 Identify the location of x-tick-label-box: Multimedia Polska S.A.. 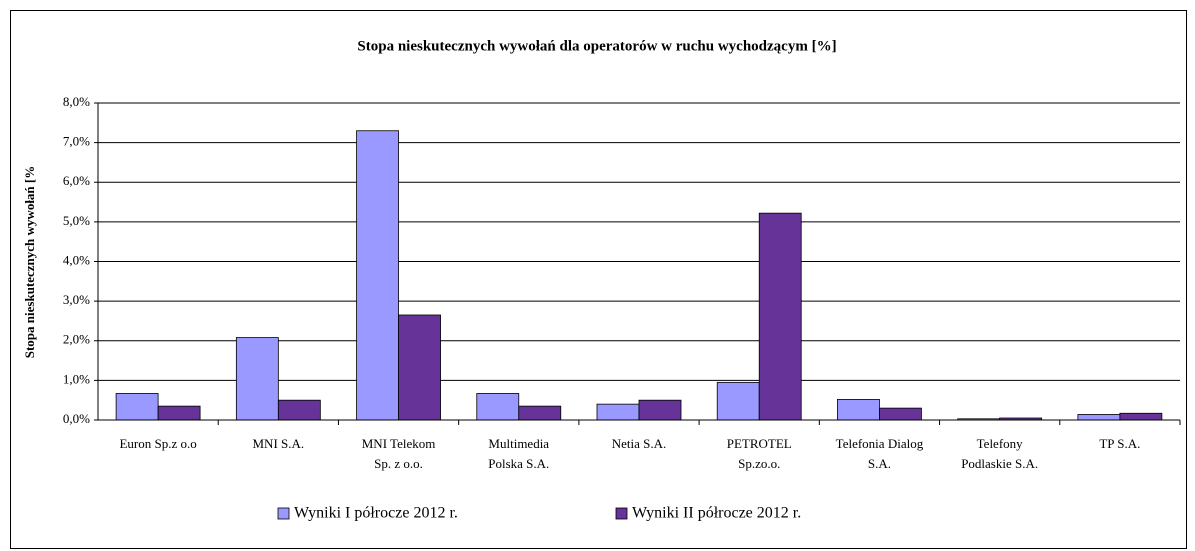
(519, 453).